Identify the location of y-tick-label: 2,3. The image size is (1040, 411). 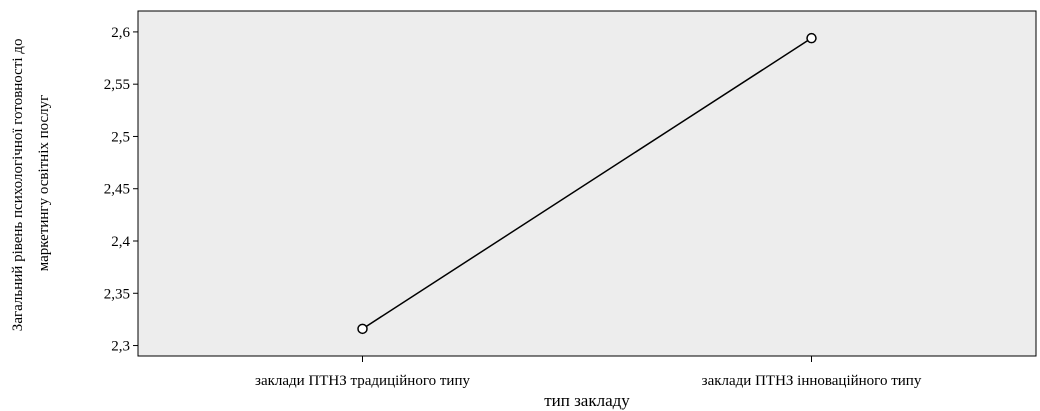
(120, 347).